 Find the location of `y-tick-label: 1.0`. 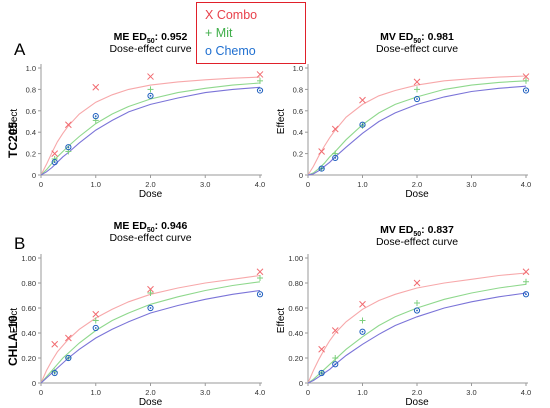

y-tick-label: 1.0 is located at coordinates (31, 68).